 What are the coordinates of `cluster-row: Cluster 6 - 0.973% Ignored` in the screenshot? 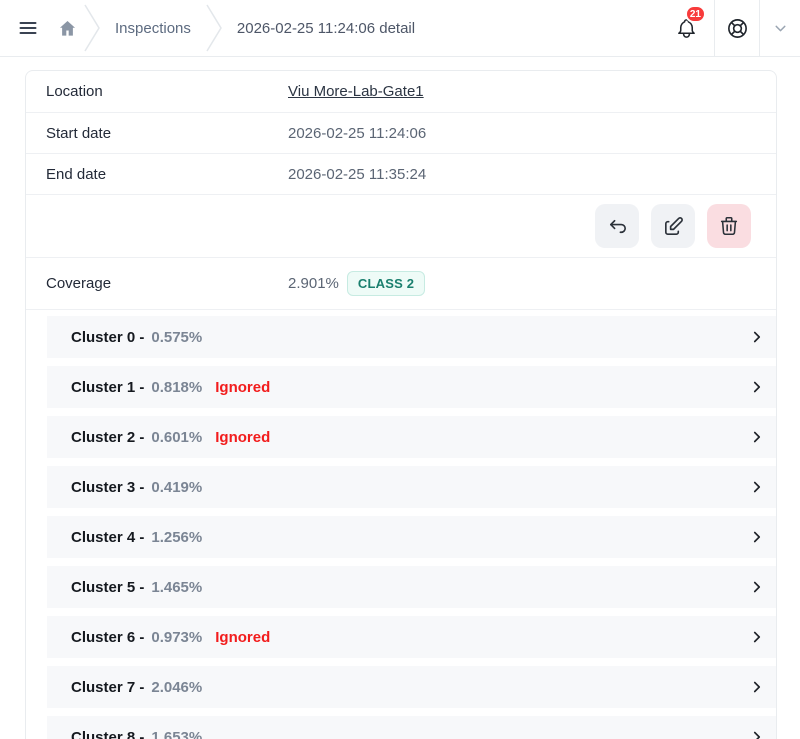 It's located at (411, 637).